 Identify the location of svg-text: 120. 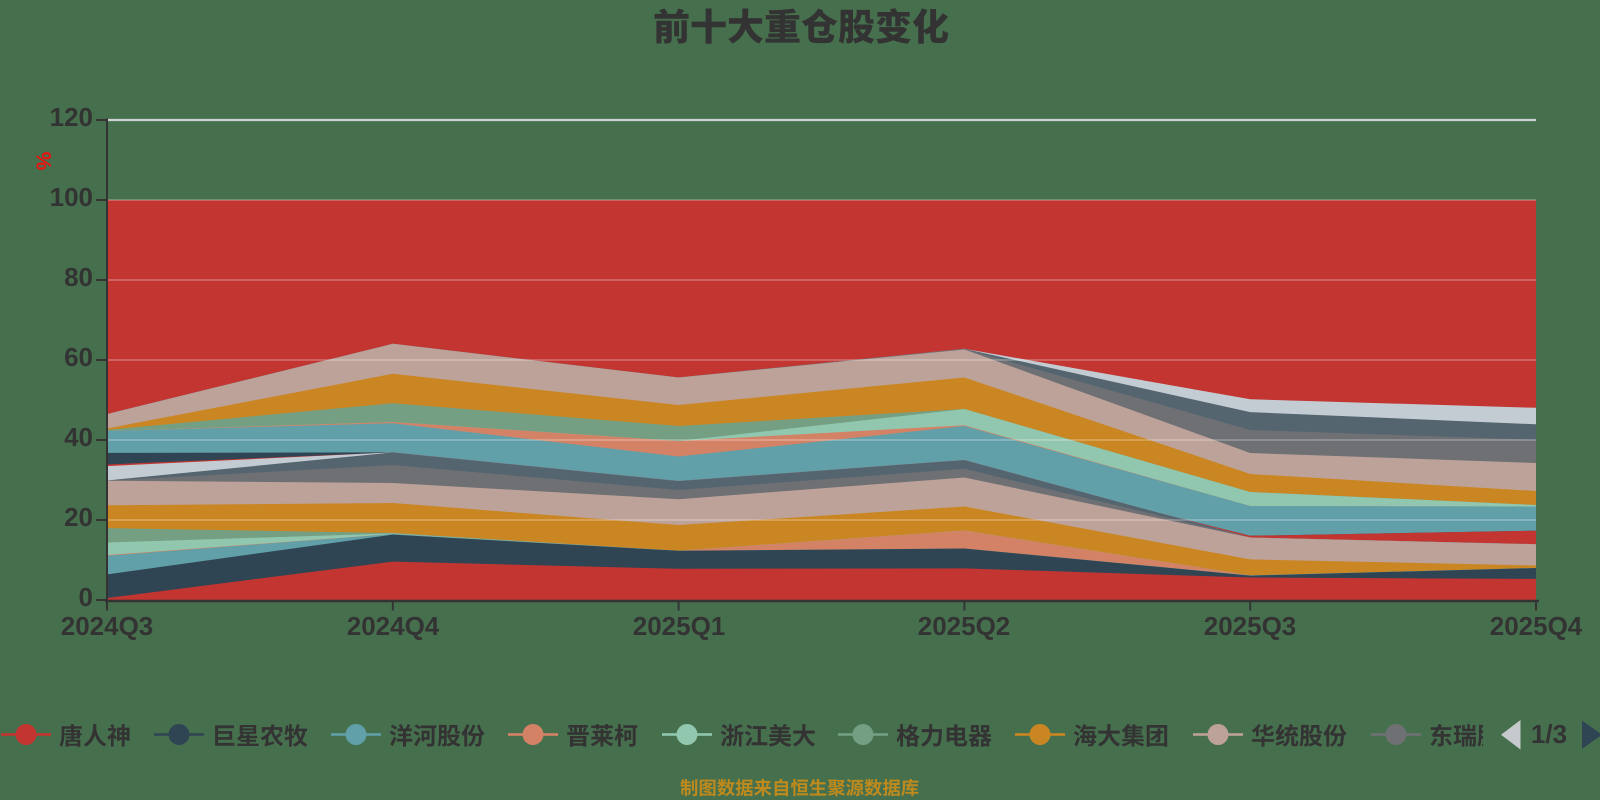
(71, 117).